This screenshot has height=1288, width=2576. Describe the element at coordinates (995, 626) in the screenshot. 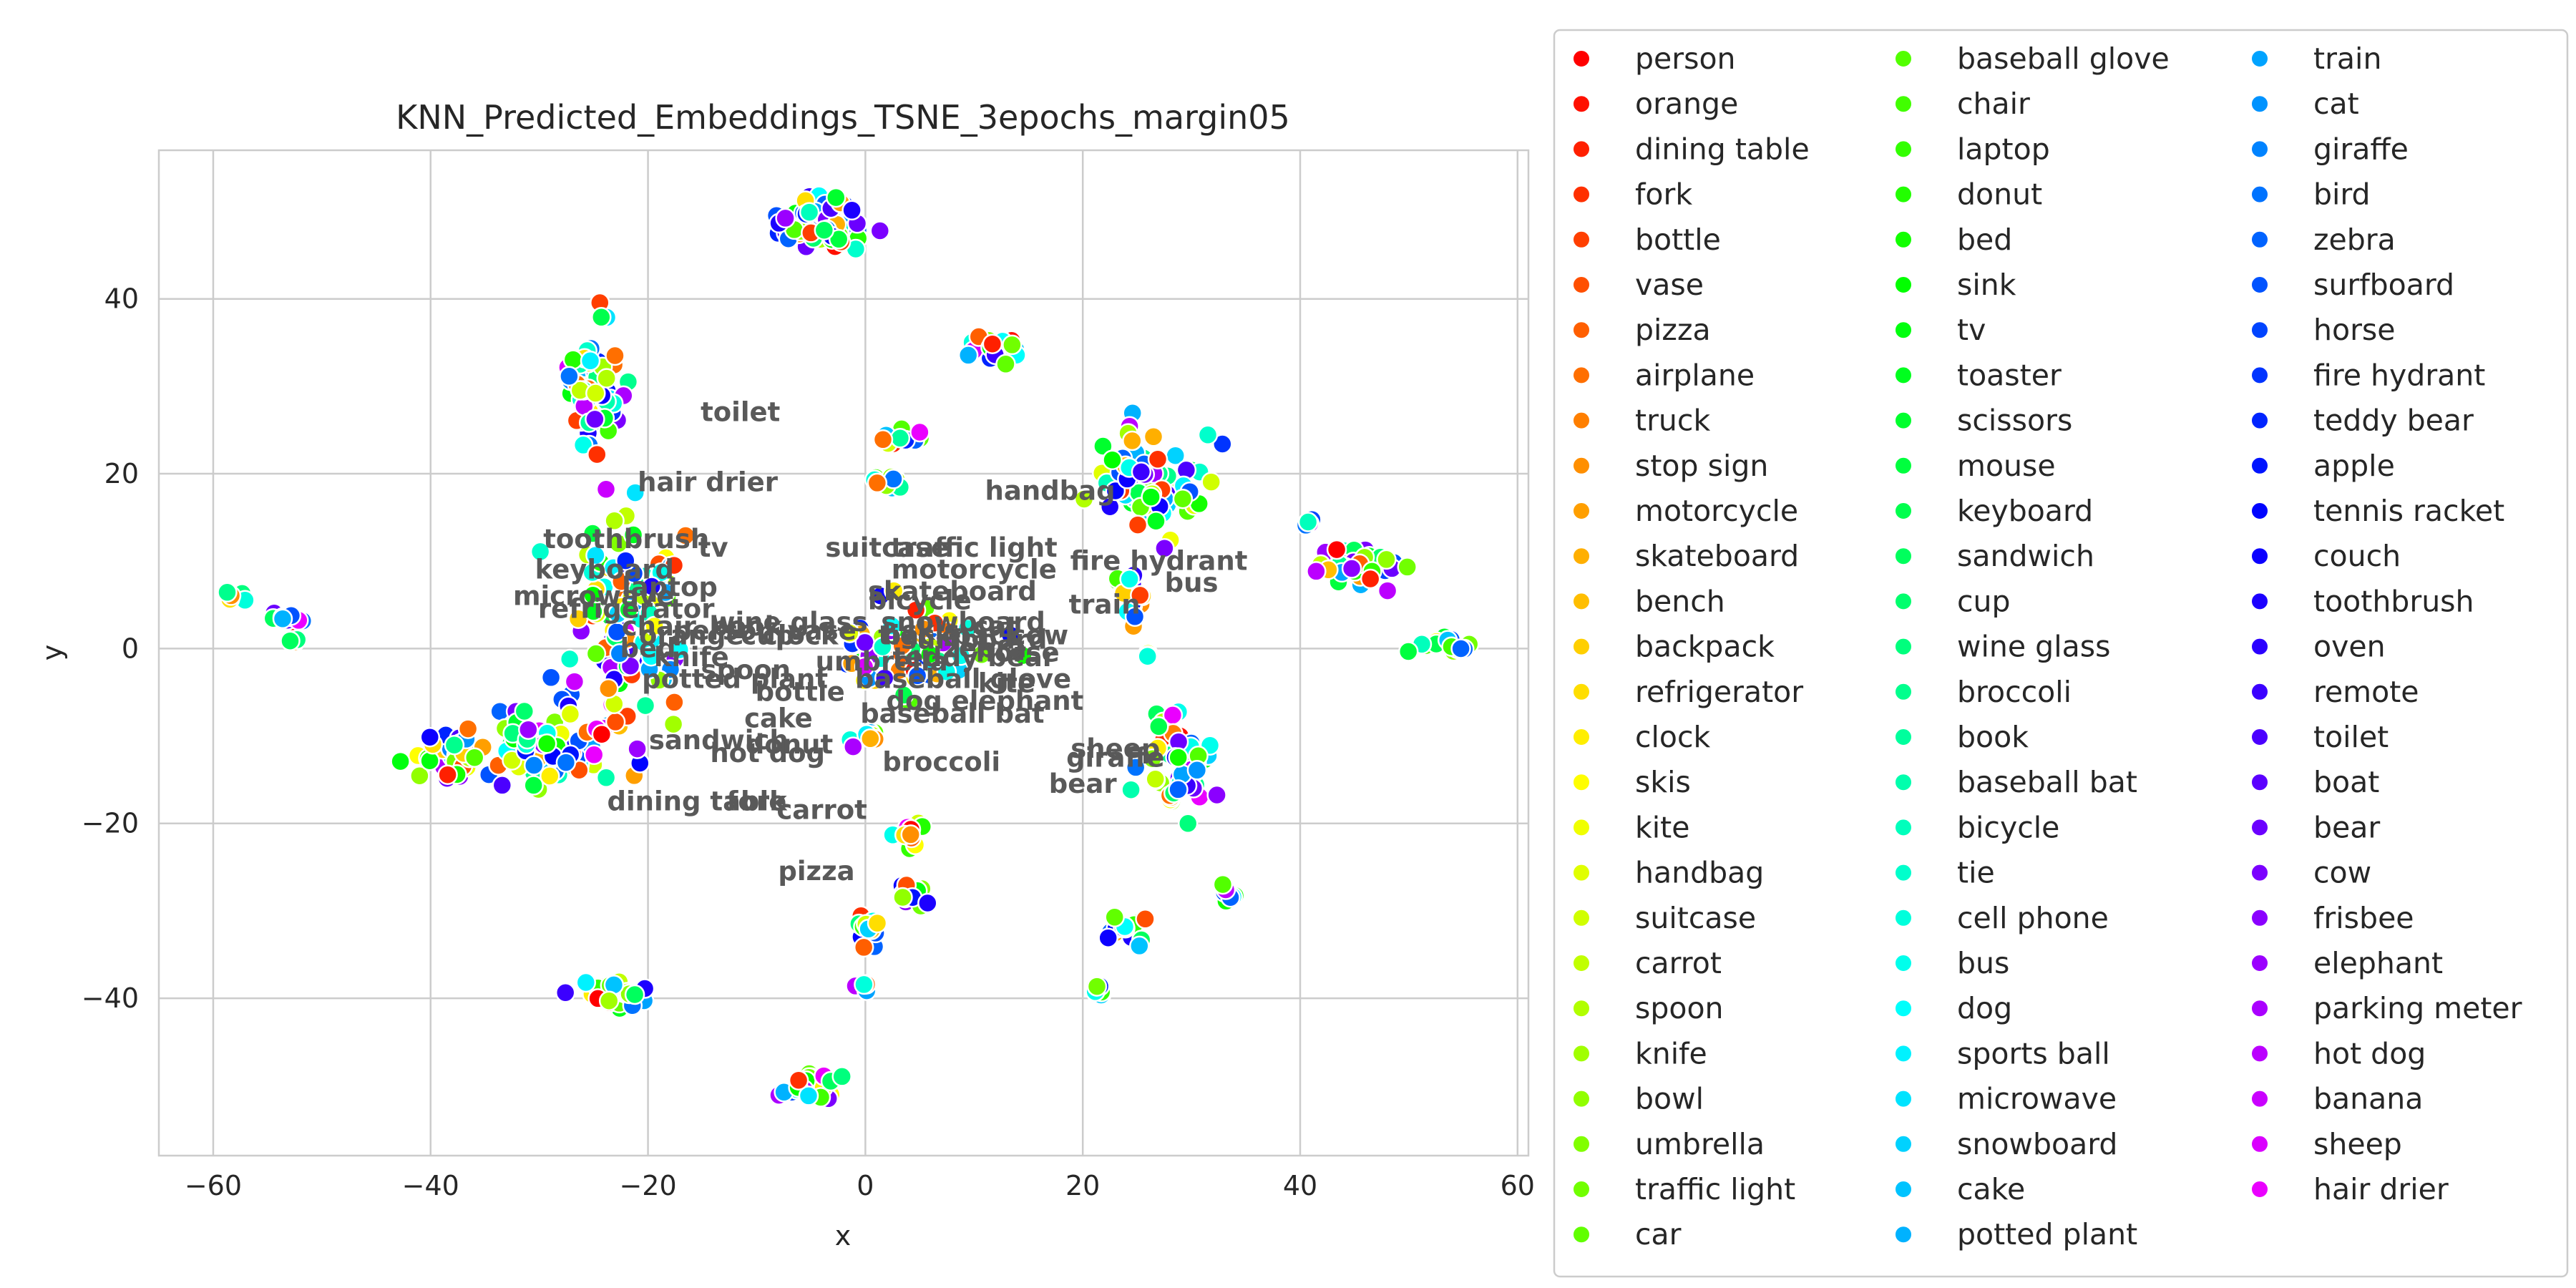

I see `annotation-label: cat` at that location.